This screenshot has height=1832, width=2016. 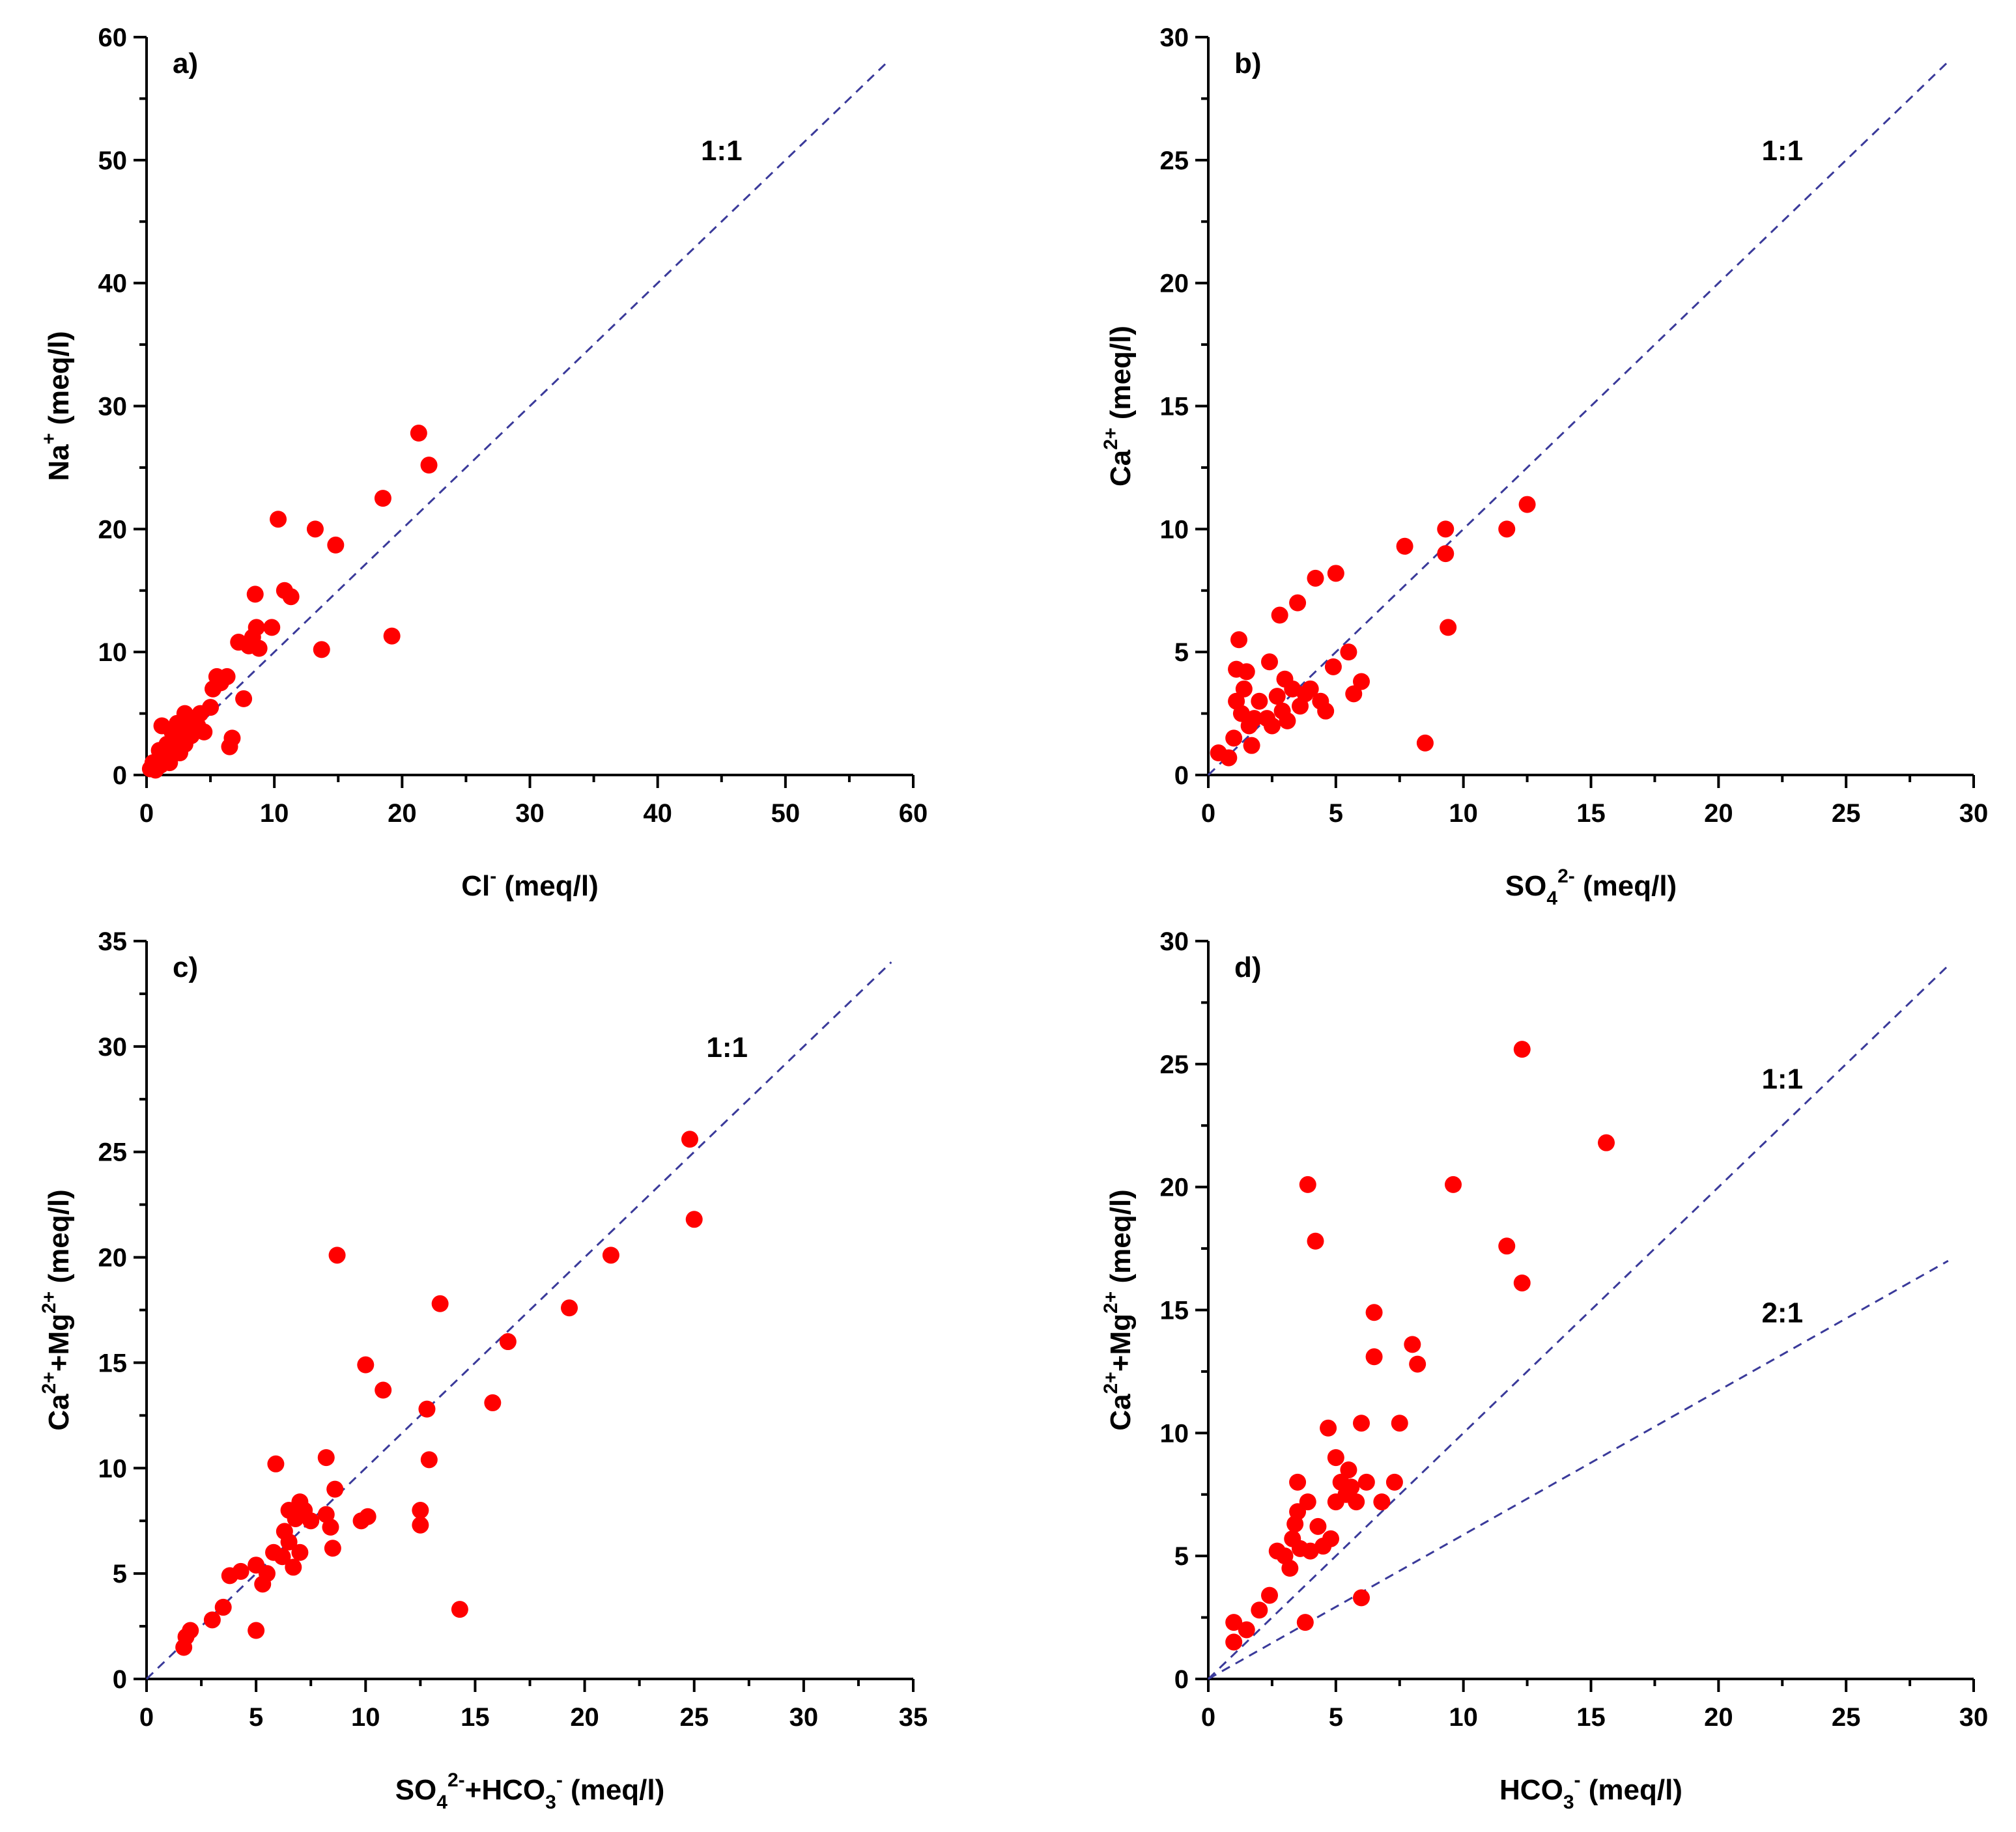 I want to click on y-tick-label-p2: 25, so click(x=113, y=1152).